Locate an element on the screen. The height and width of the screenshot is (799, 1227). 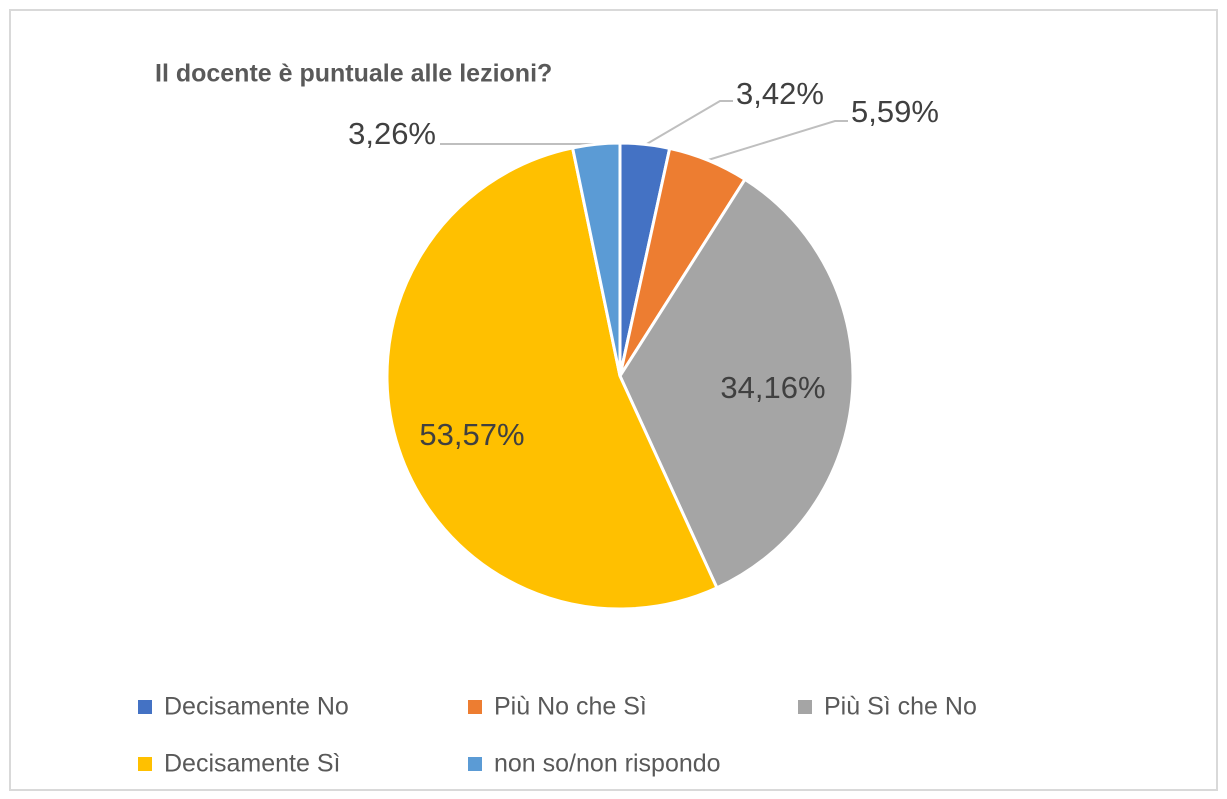
data-label: 3,42% is located at coordinates (780, 93).